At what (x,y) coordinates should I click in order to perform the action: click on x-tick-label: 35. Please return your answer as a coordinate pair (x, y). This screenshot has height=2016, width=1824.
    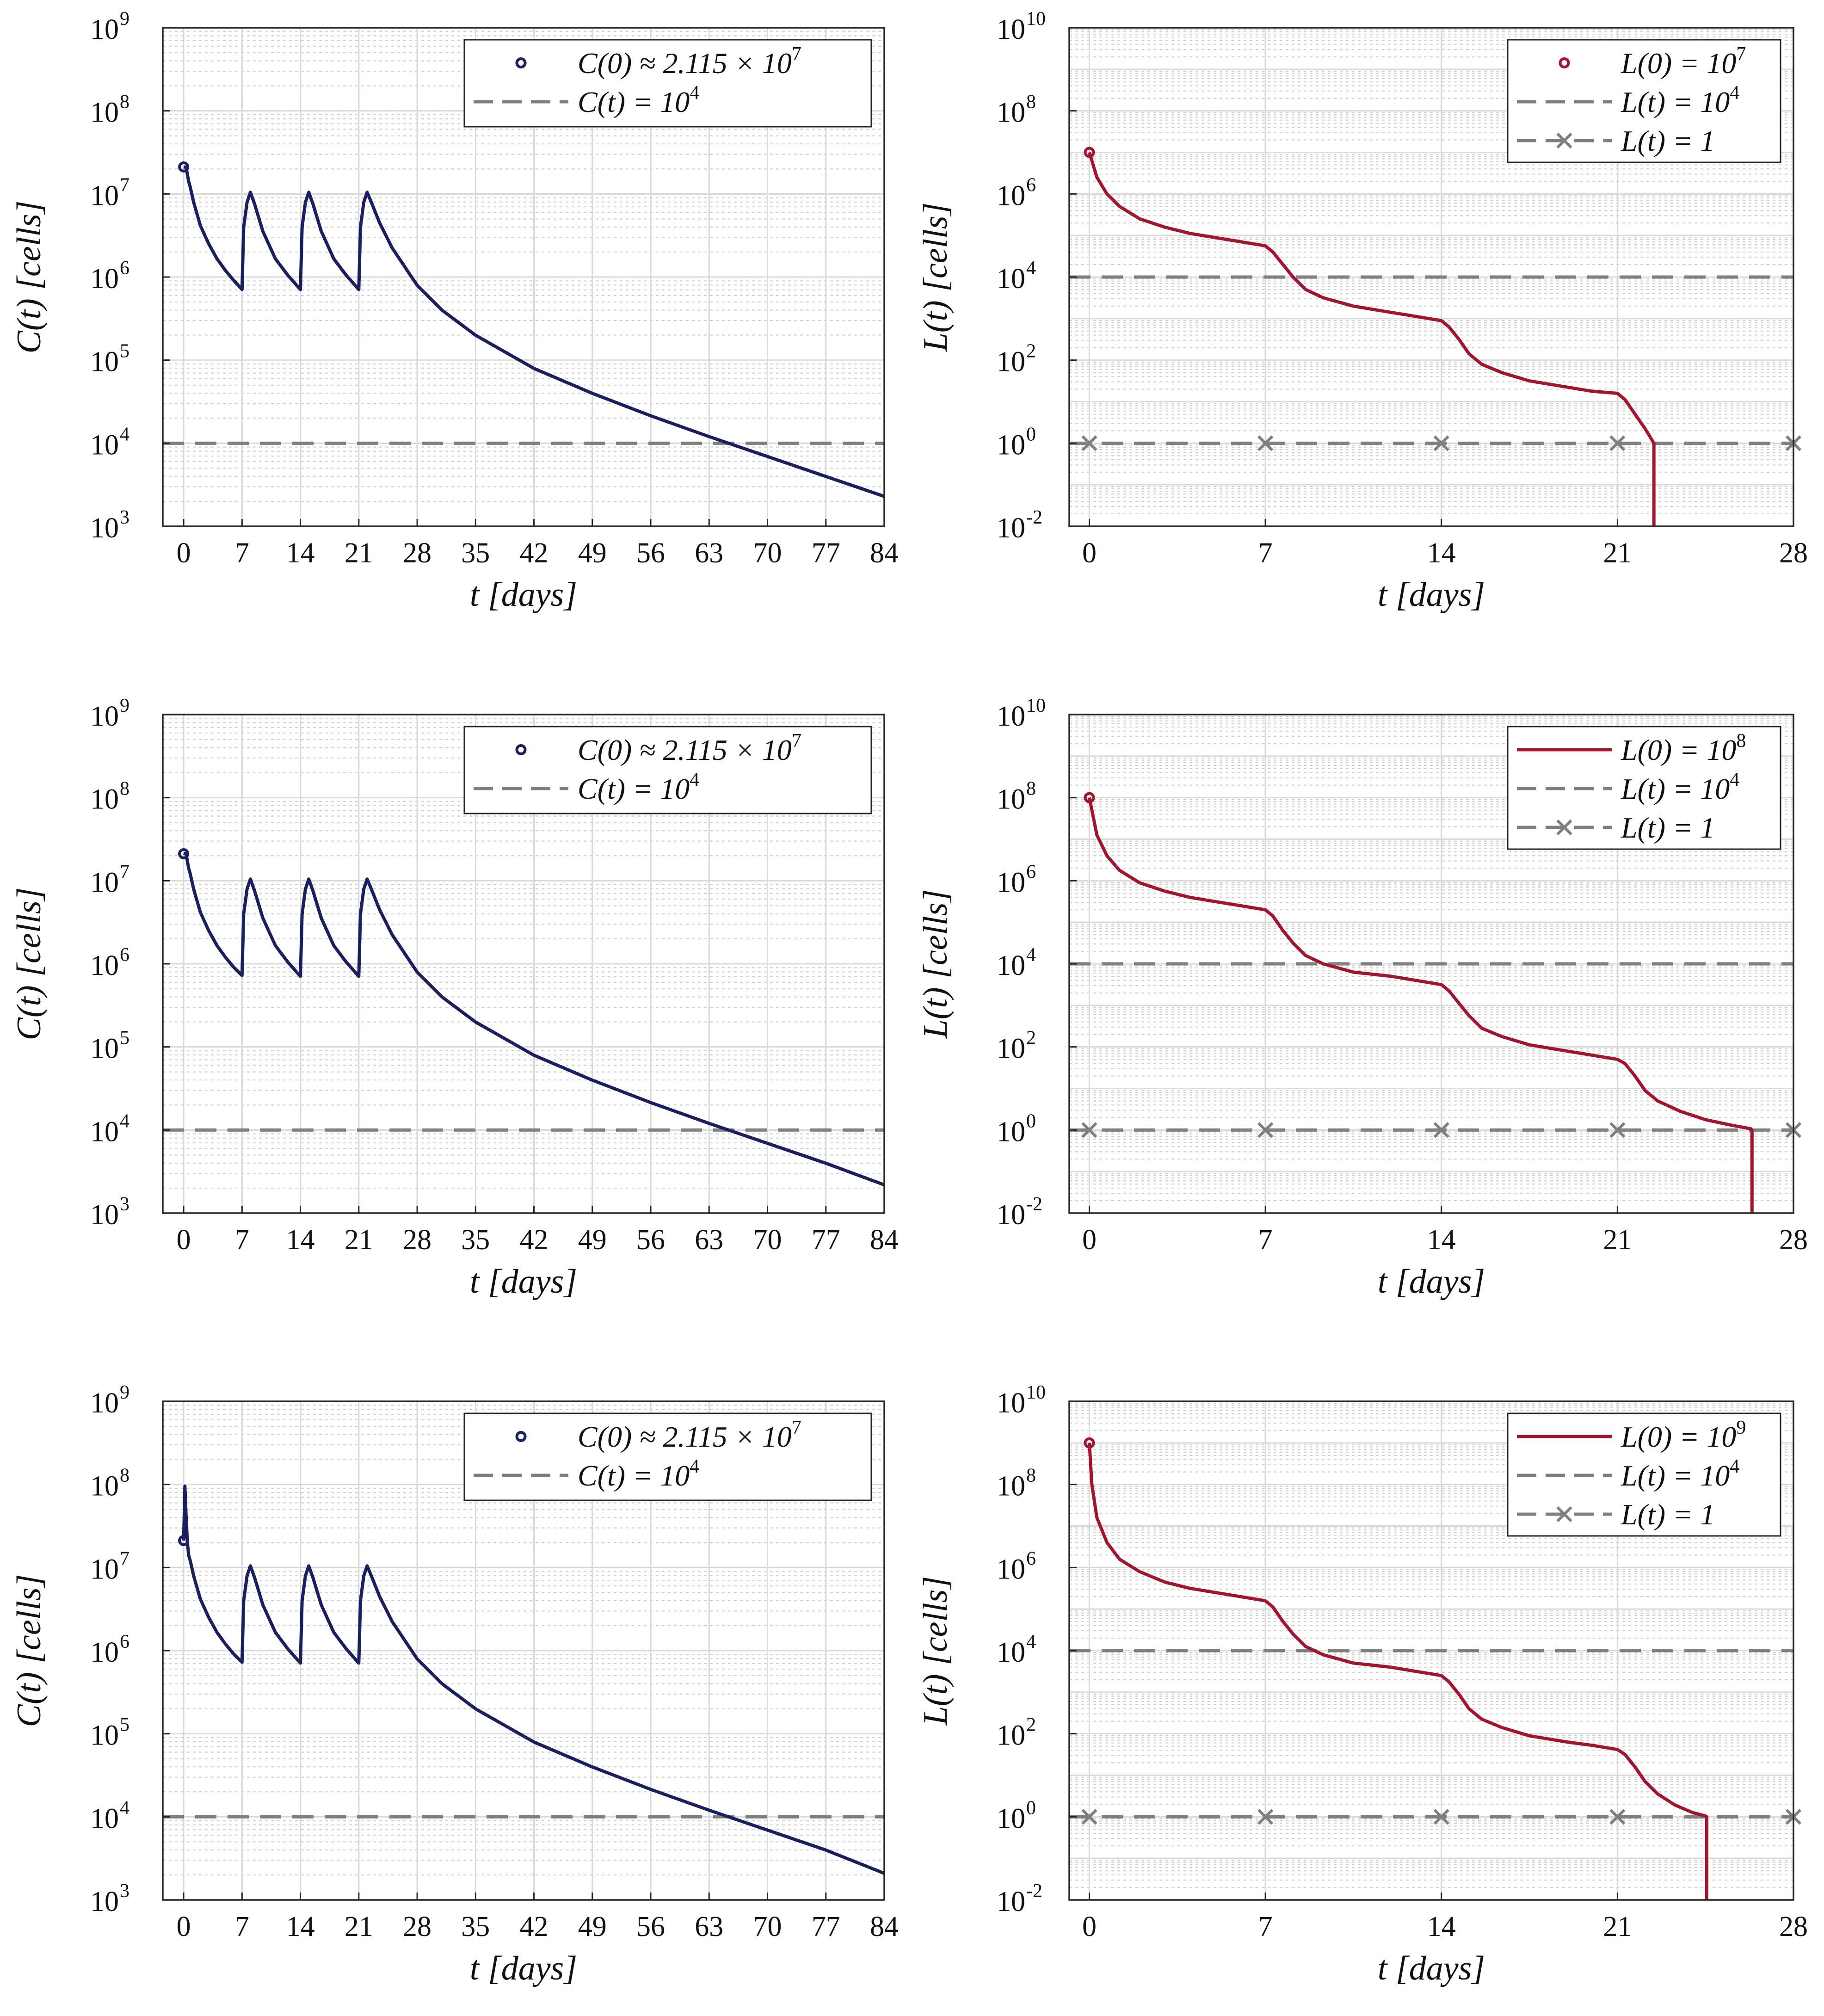
    Looking at the image, I should click on (476, 1926).